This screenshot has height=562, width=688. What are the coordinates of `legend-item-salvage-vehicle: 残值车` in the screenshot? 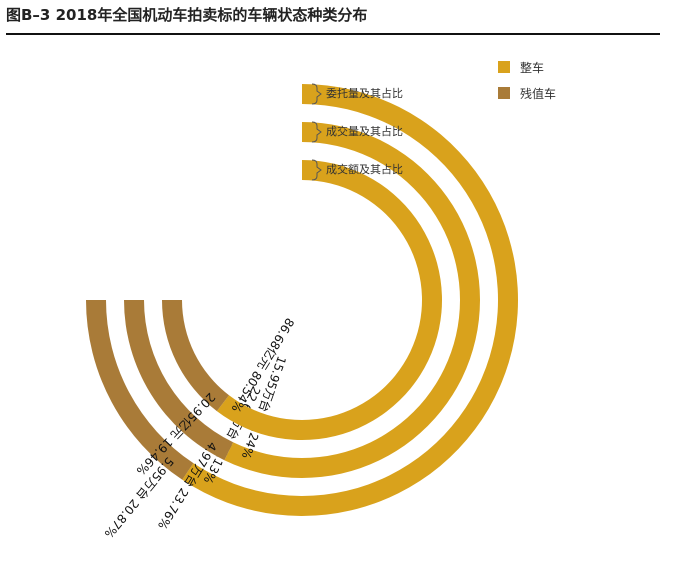 It's located at (527, 93).